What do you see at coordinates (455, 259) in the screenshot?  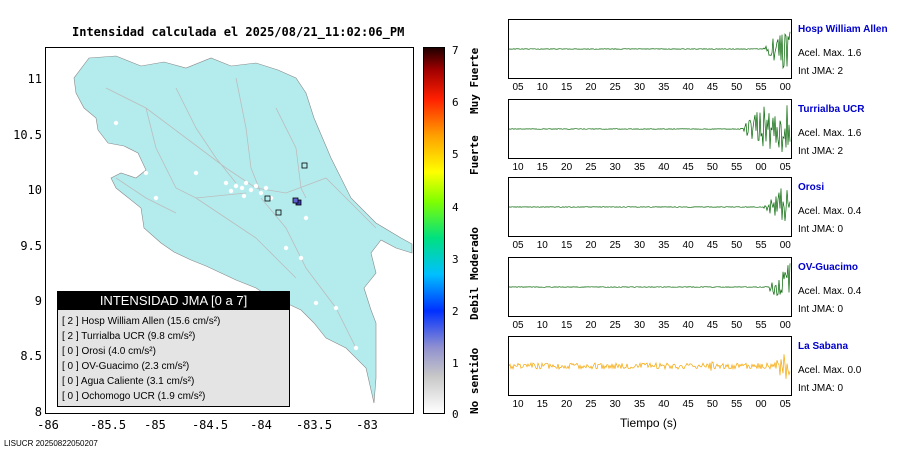 I see `colorbar-tick: 3` at bounding box center [455, 259].